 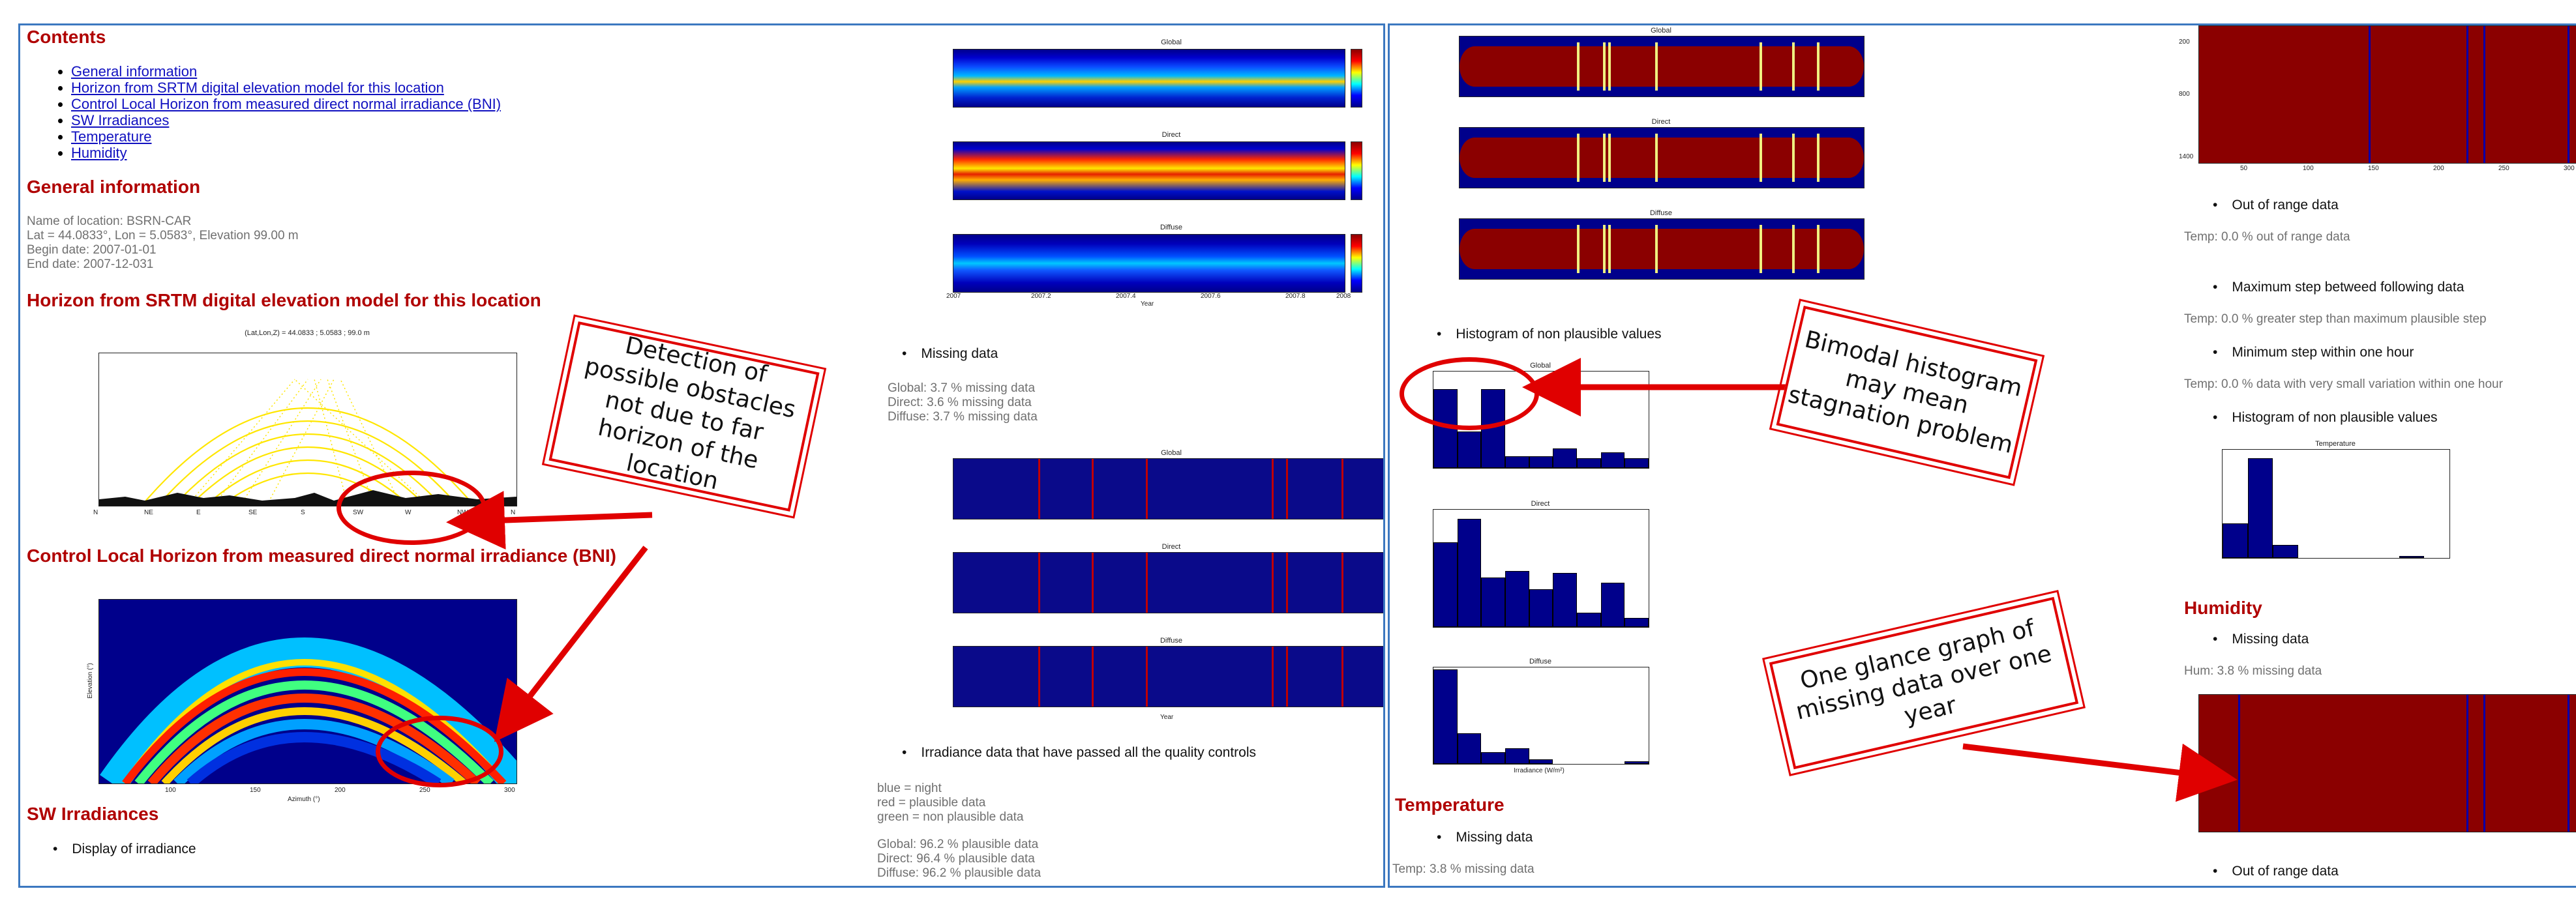 What do you see at coordinates (2338, 287) in the screenshot?
I see `max-step-item: Maximum step betweed following data` at bounding box center [2338, 287].